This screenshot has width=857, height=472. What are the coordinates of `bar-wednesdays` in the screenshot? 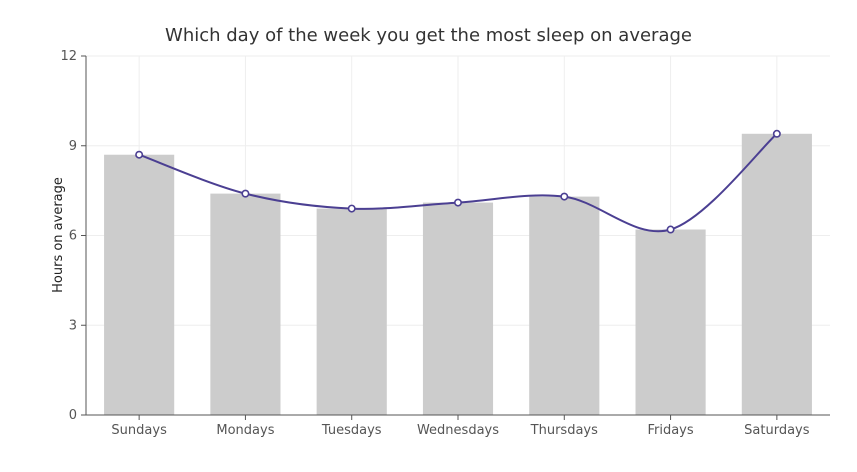 It's located at (458, 308).